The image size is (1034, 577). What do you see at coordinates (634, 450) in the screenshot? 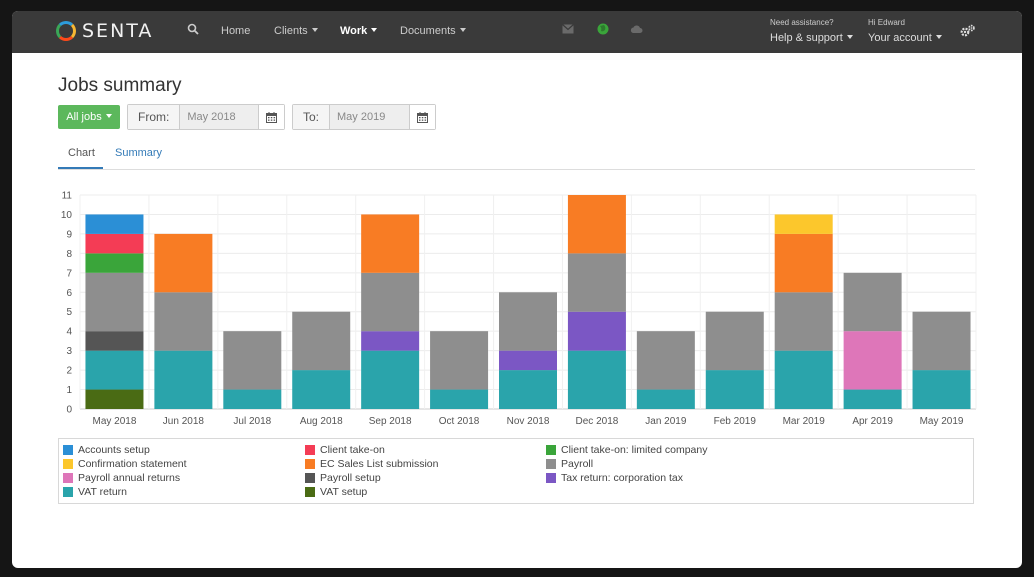
I see `legend-label: Client take-on: limited company` at bounding box center [634, 450].